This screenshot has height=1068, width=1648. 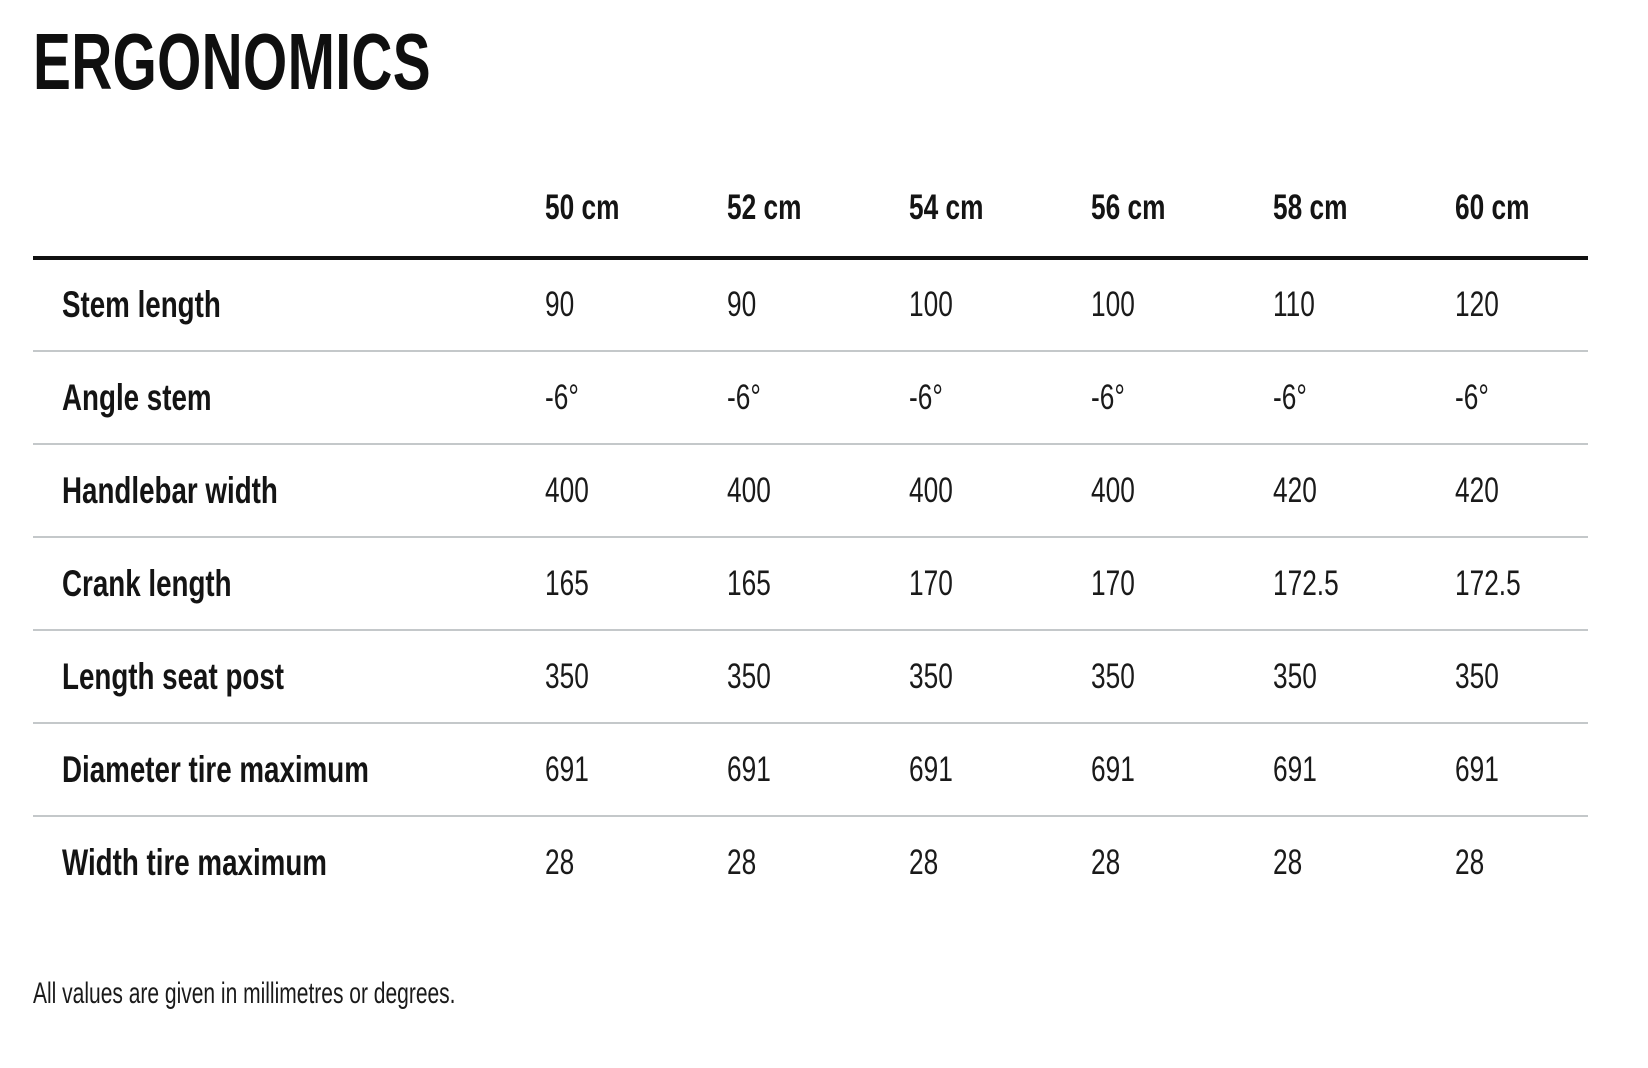 I want to click on row-length-seat-post: Length seat post 350 350 350 350 350 350, so click(x=810, y=676).